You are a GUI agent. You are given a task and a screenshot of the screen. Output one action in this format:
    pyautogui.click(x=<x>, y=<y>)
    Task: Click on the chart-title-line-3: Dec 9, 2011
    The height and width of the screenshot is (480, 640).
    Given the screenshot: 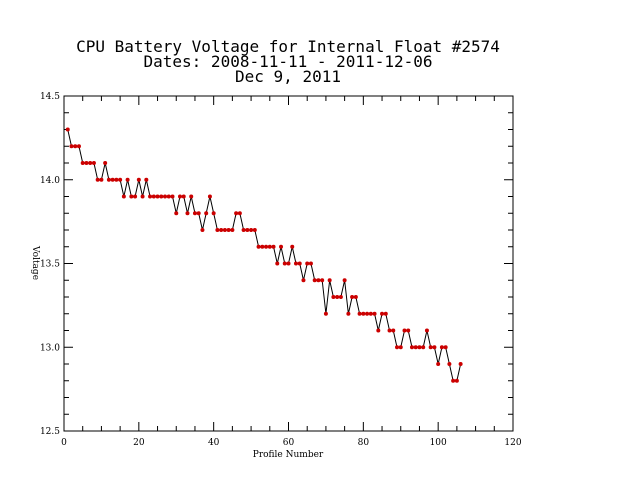 What is the action you would take?
    pyautogui.click(x=288, y=76)
    